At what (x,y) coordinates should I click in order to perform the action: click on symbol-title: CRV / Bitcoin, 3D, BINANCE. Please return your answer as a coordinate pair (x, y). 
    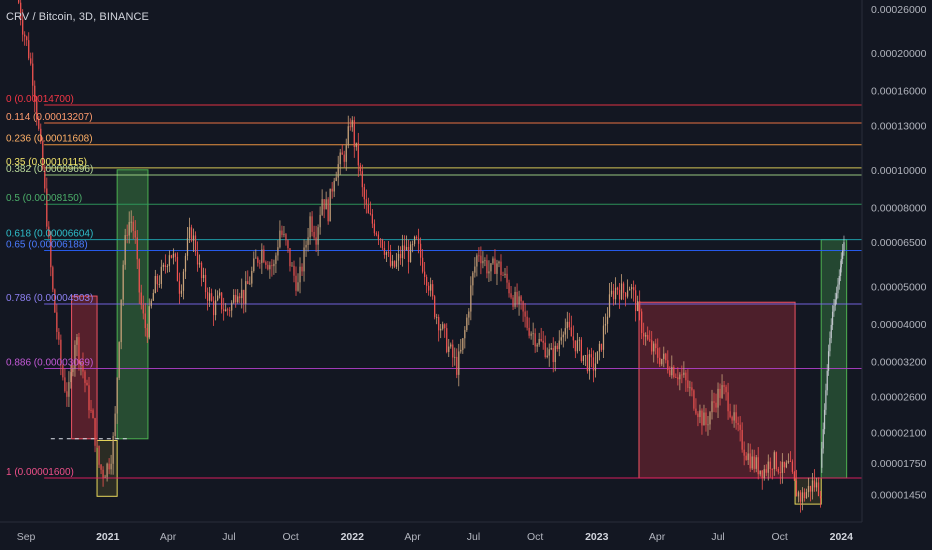
    Looking at the image, I should click on (77, 17).